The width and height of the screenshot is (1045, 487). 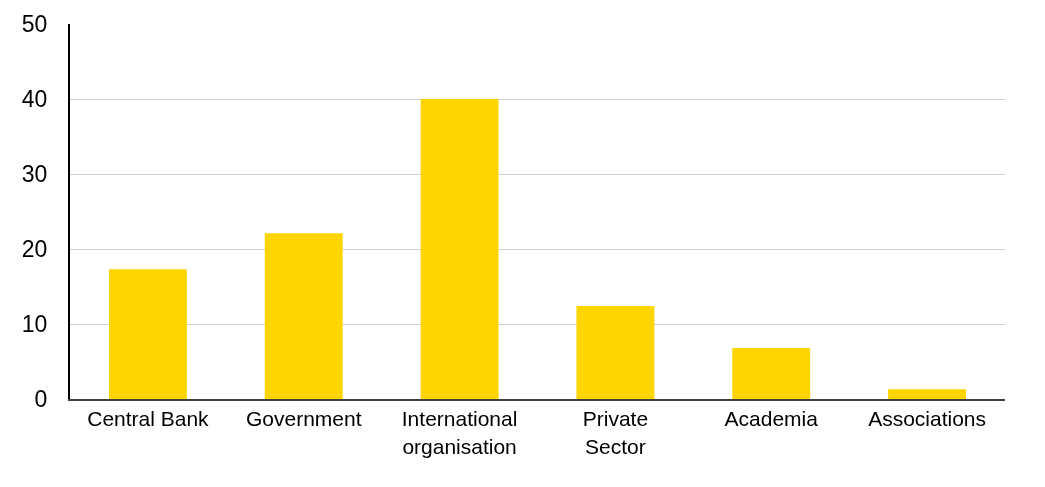 What do you see at coordinates (771, 419) in the screenshot?
I see `x-tick-label: Academia` at bounding box center [771, 419].